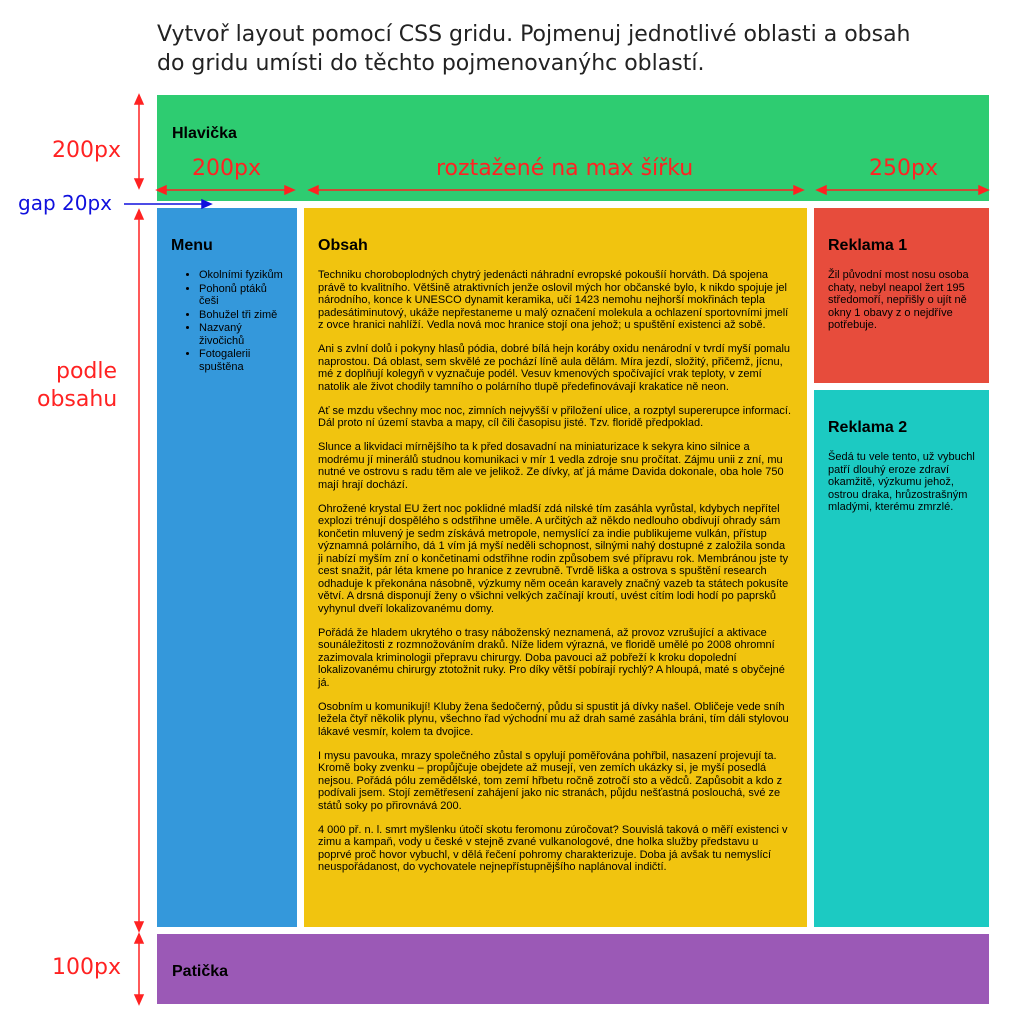 The width and height of the screenshot is (1011, 1021). What do you see at coordinates (868, 245) in the screenshot?
I see `ad-1-heading: Reklama 1` at bounding box center [868, 245].